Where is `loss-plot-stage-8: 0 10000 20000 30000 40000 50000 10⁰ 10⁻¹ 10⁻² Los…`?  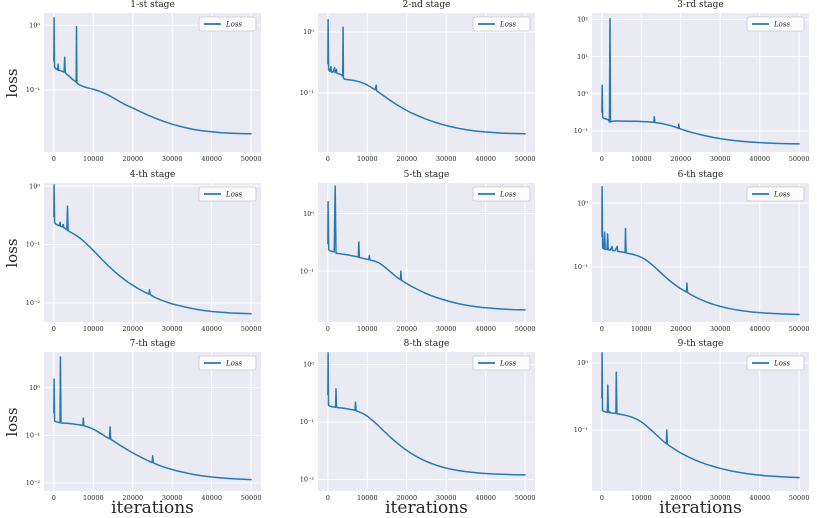 loss-plot-stage-8: 0 10000 20000 30000 40000 50000 10⁰ 10⁻¹ 10⁻² Los… is located at coordinates (417, 427).